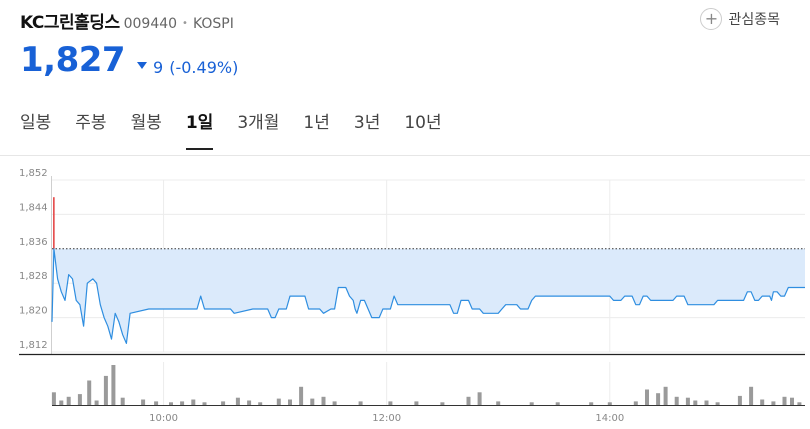 The height and width of the screenshot is (429, 810). What do you see at coordinates (213, 24) in the screenshot?
I see `market-name: KOSPI` at bounding box center [213, 24].